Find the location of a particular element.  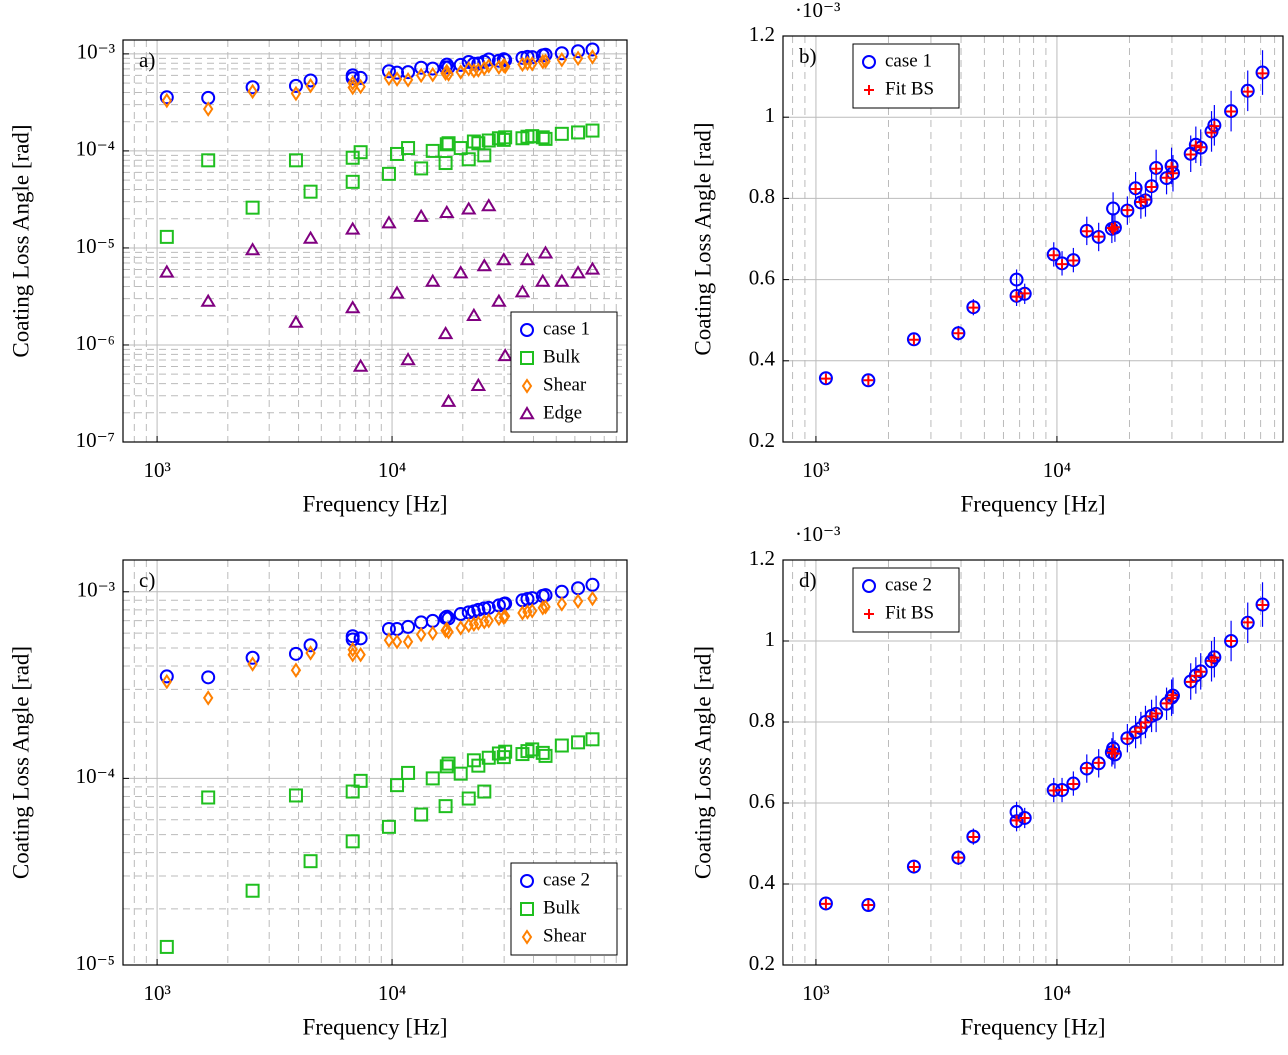

x-tick-label: 10³ is located at coordinates (156, 470).